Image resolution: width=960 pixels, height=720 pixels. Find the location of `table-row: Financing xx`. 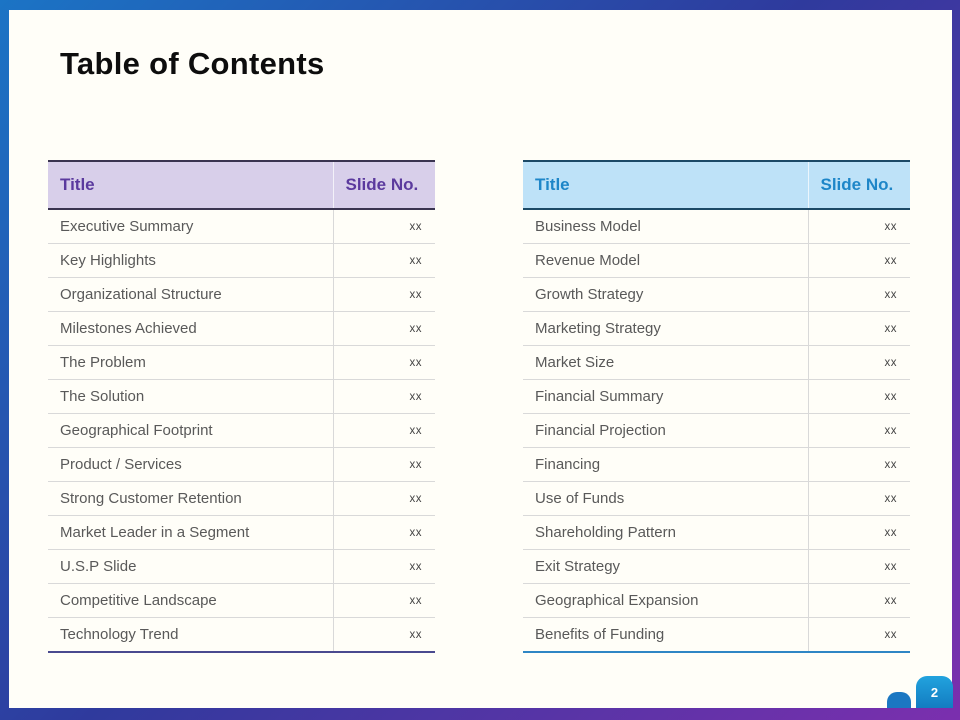

table-row: Financing xx is located at coordinates (716, 464).